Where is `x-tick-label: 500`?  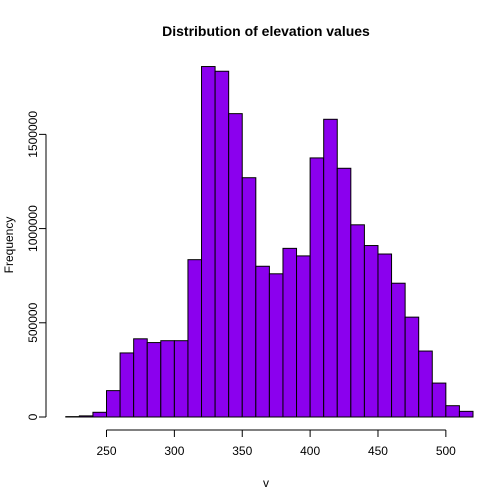
x-tick-label: 500 is located at coordinates (446, 451).